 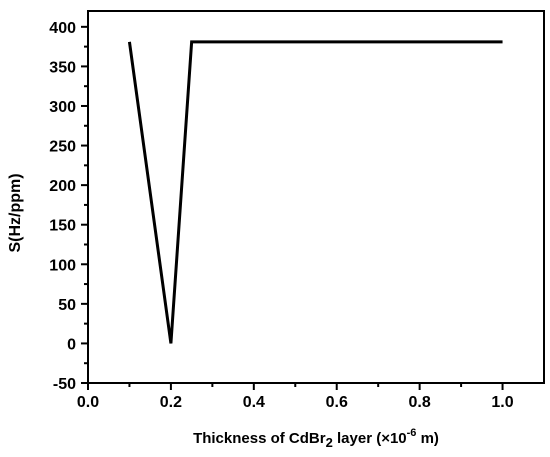 What do you see at coordinates (62, 186) in the screenshot?
I see `y-tick-label: 200` at bounding box center [62, 186].